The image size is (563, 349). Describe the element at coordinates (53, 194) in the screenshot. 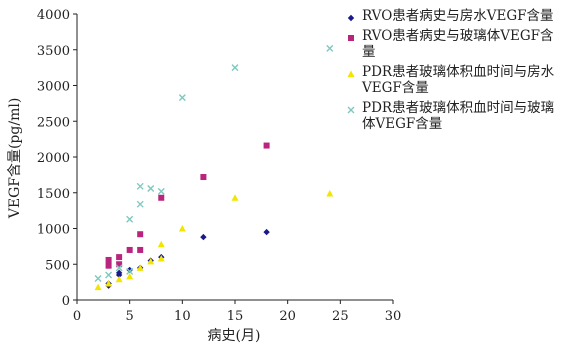

I see `y-tick-label: 1500` at that location.